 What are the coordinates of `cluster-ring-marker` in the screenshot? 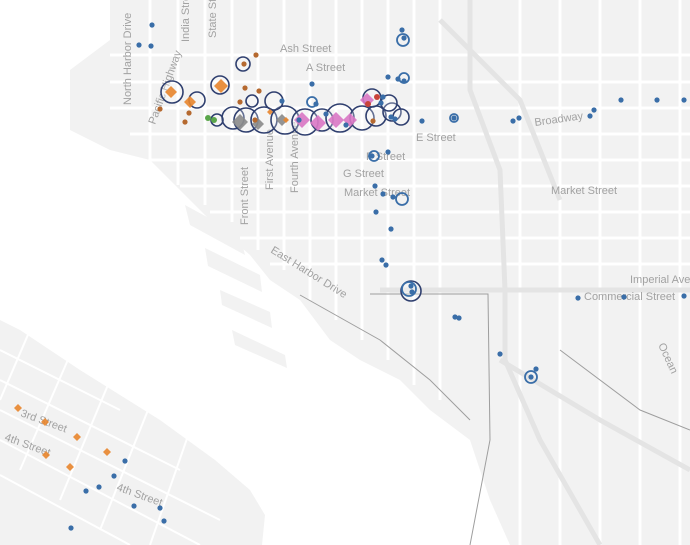 It's located at (252, 101).